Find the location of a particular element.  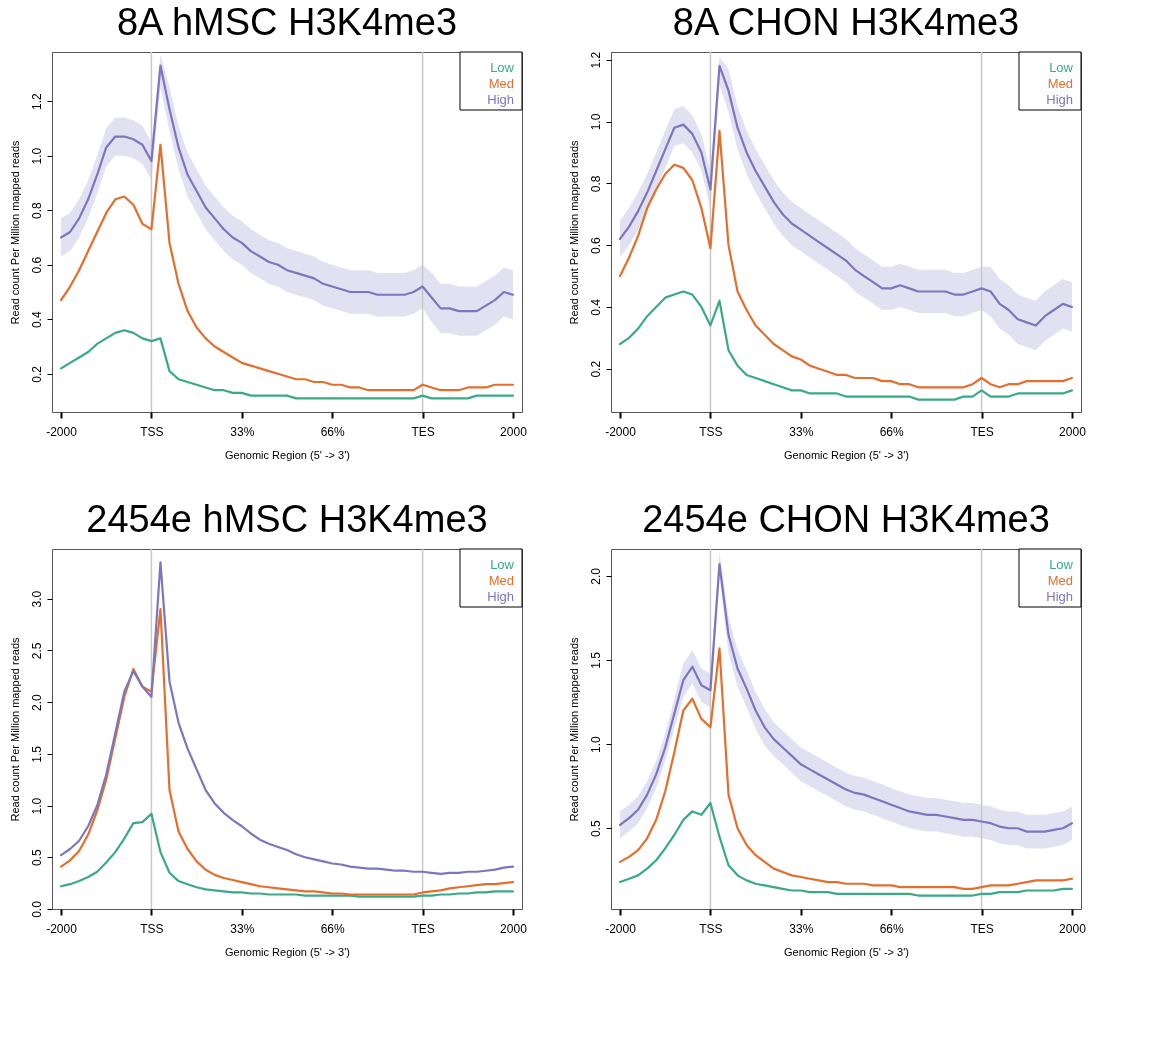

chart-title: 8A hMSC H3K4me3 is located at coordinates (287, 22).